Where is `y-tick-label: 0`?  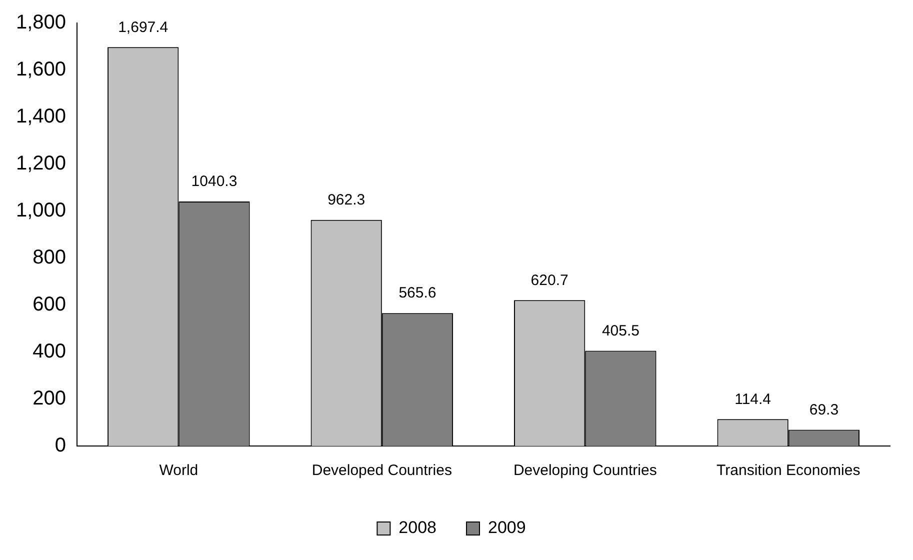
y-tick-label: 0 is located at coordinates (60, 445).